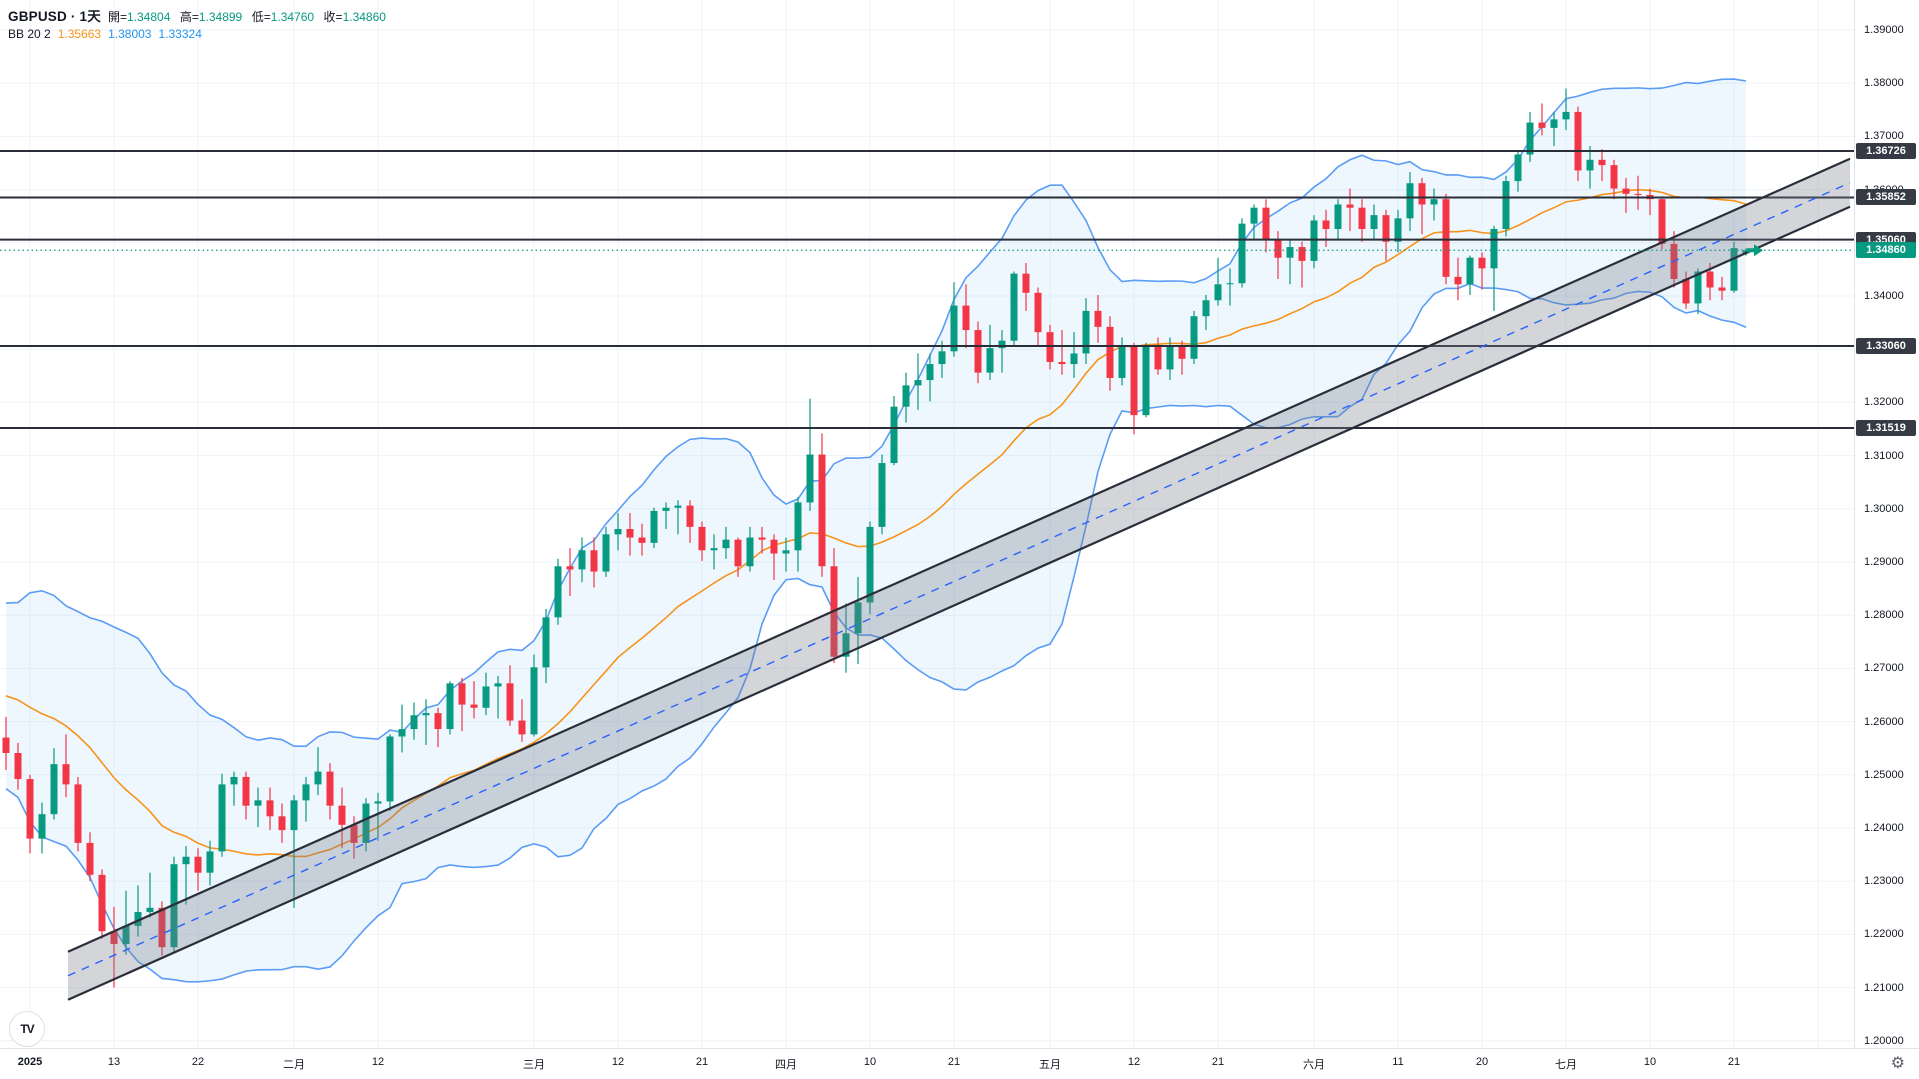 The image size is (1919, 1079). I want to click on gear-icon: ⚙, so click(1897, 1063).